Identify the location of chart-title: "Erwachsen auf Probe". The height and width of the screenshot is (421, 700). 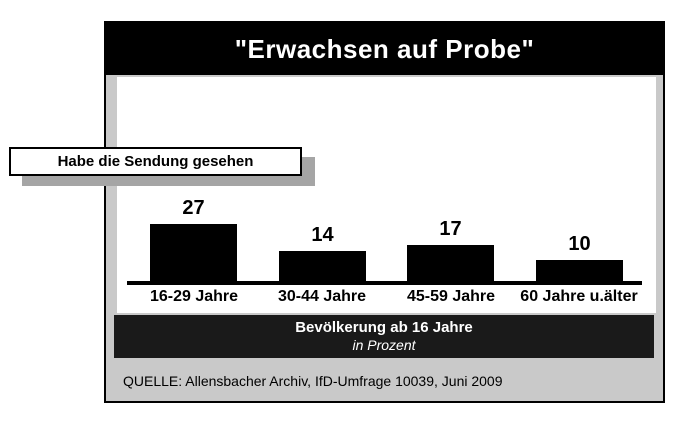
(384, 49).